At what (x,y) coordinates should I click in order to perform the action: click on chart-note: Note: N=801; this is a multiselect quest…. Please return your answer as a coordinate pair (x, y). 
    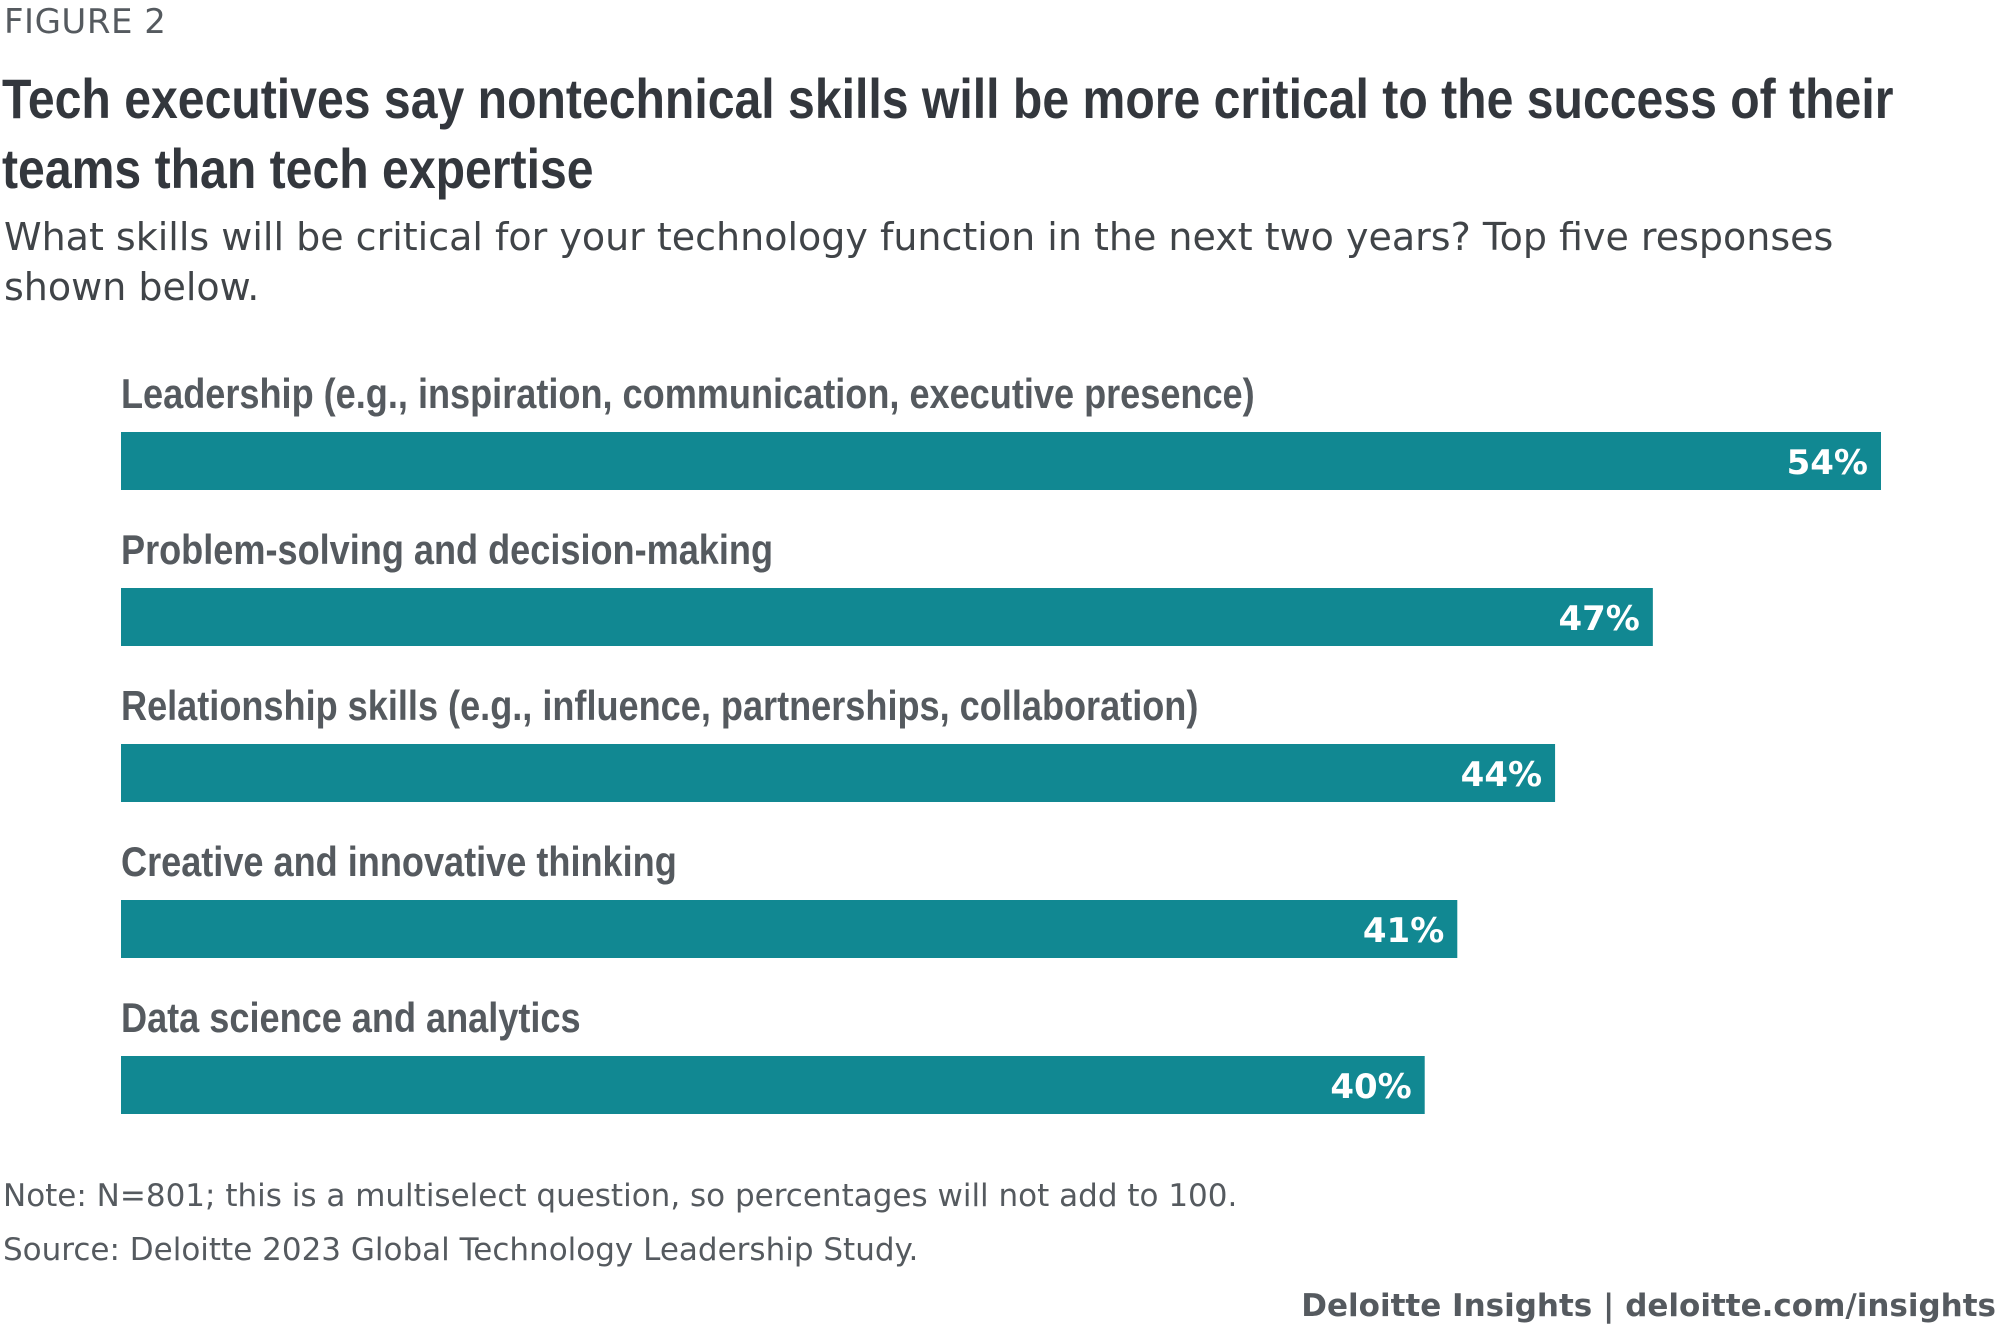
    Looking at the image, I should click on (620, 1196).